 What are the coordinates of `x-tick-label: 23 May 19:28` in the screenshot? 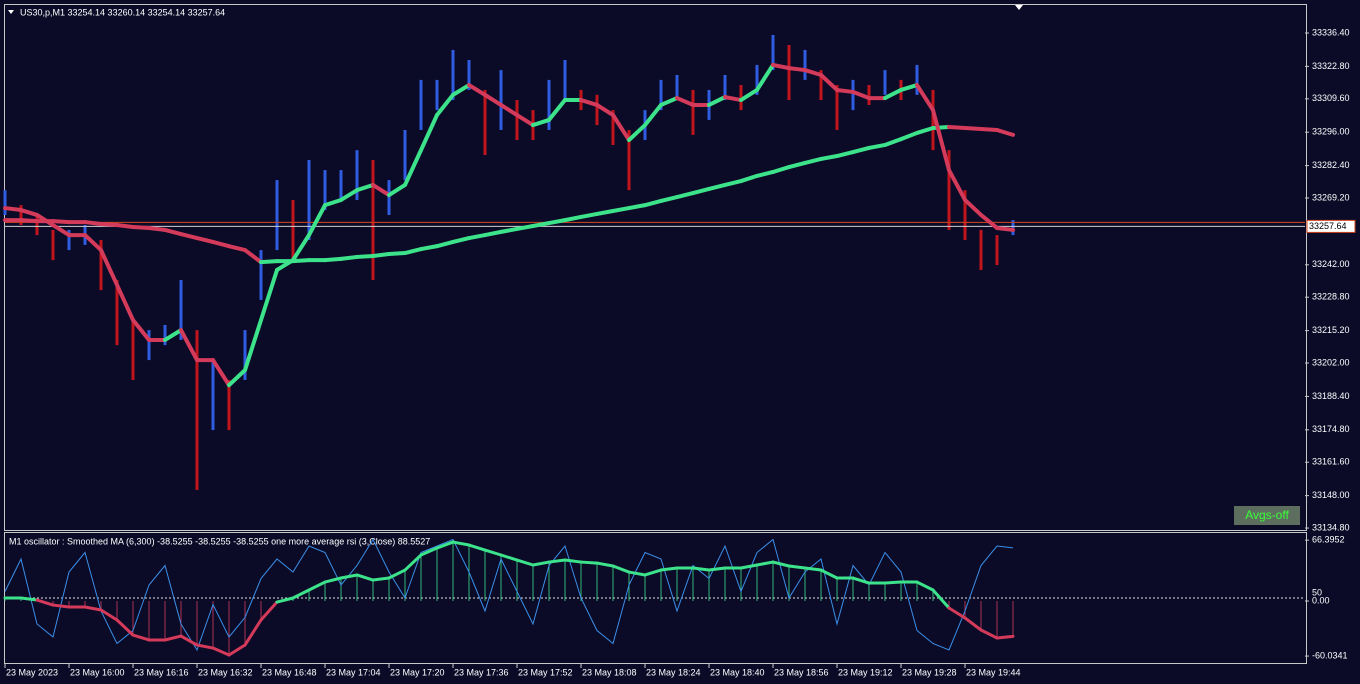 It's located at (929, 672).